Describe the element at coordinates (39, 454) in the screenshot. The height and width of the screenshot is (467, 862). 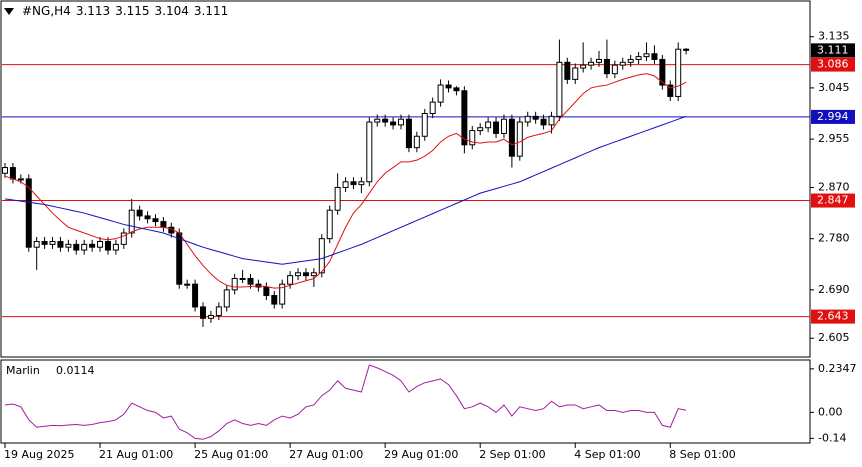
I see `x-tick-label: 19 Aug 2025` at that location.